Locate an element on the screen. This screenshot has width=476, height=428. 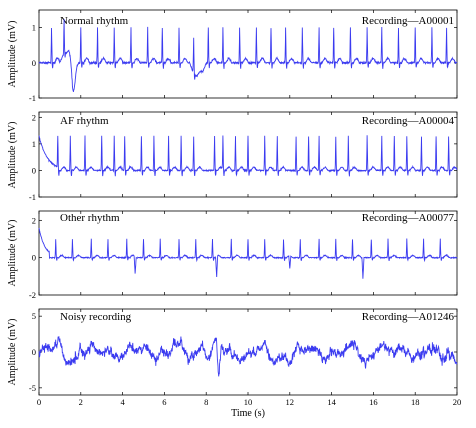
x-tick-label: 10 is located at coordinates (248, 402).